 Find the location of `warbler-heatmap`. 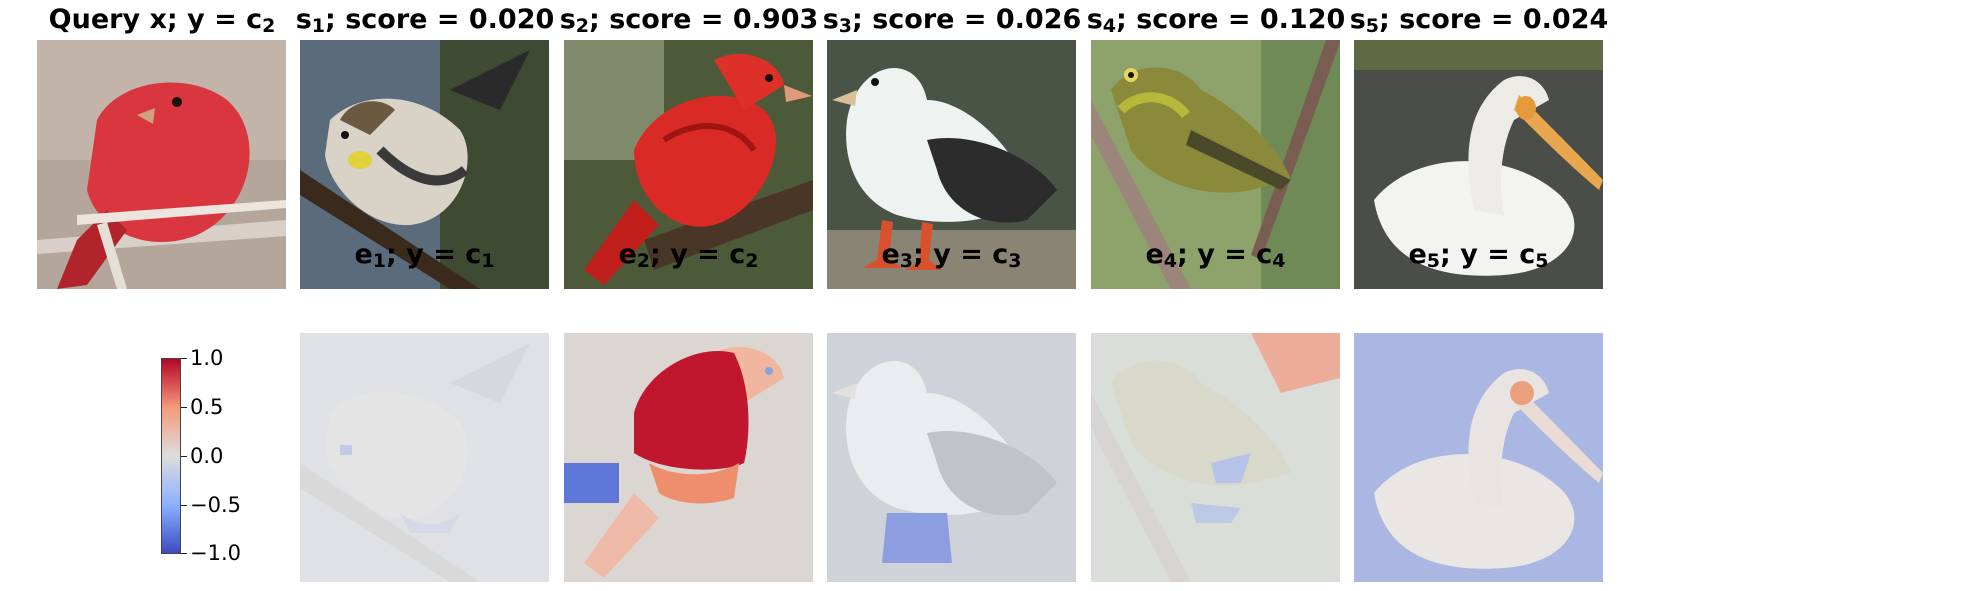

warbler-heatmap is located at coordinates (424, 457).